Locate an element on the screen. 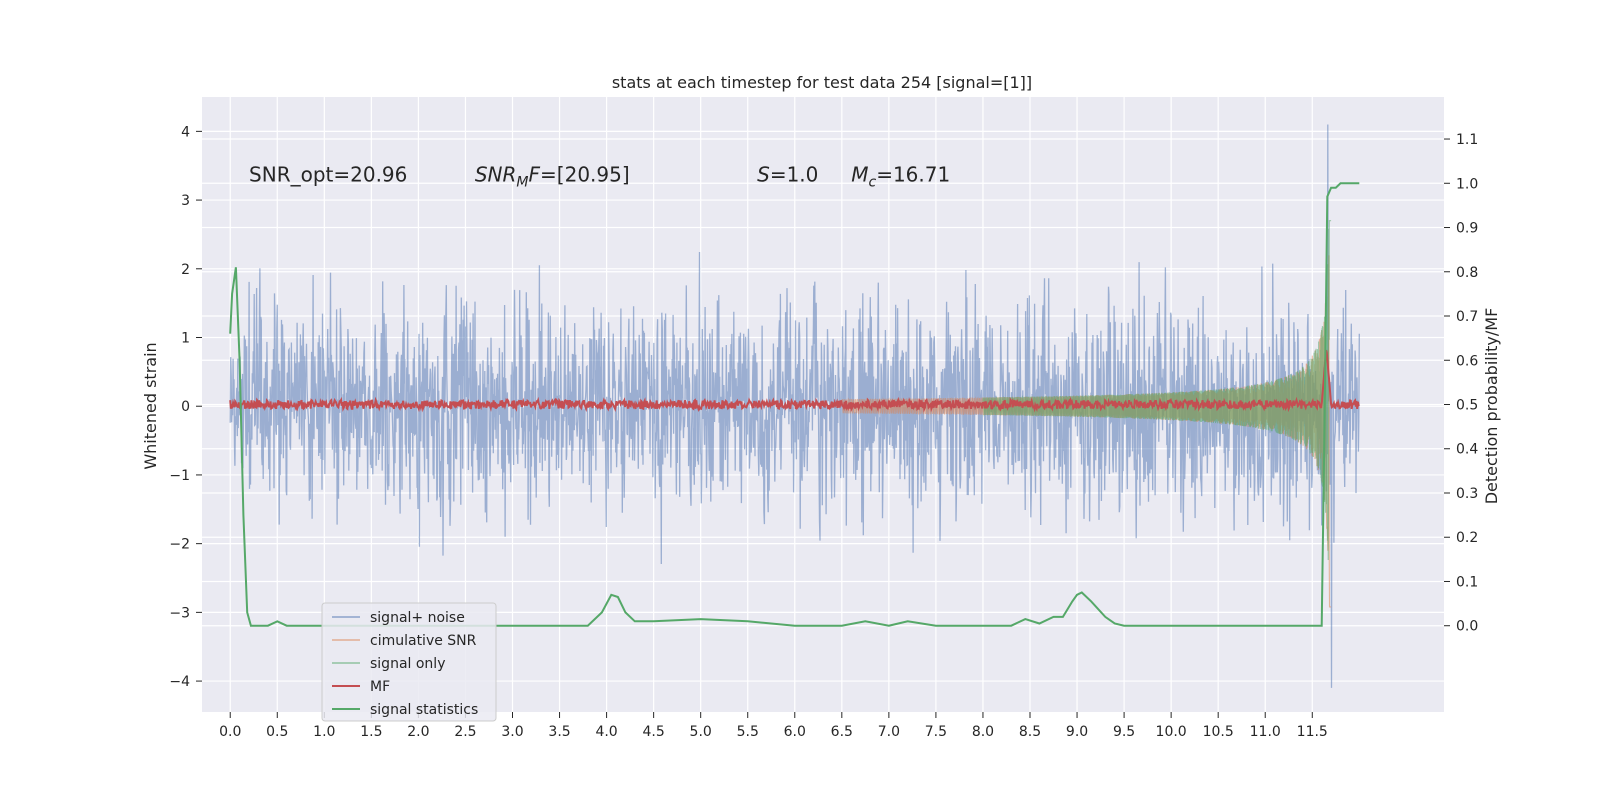  y2-axis-label: Detection probability/MF is located at coordinates (1491, 406).